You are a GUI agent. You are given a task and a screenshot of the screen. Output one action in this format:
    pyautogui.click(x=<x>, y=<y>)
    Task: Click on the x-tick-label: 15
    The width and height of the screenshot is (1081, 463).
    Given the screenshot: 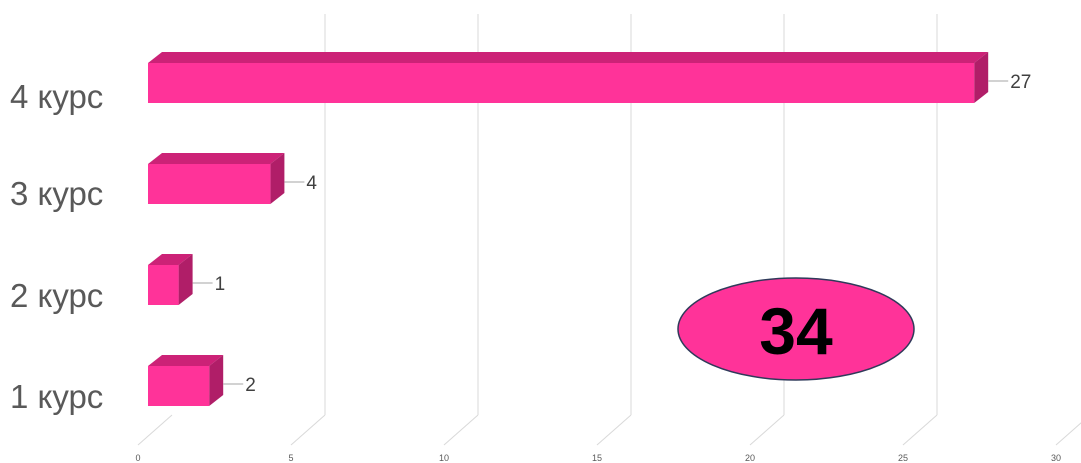 What is the action you would take?
    pyautogui.click(x=597, y=458)
    